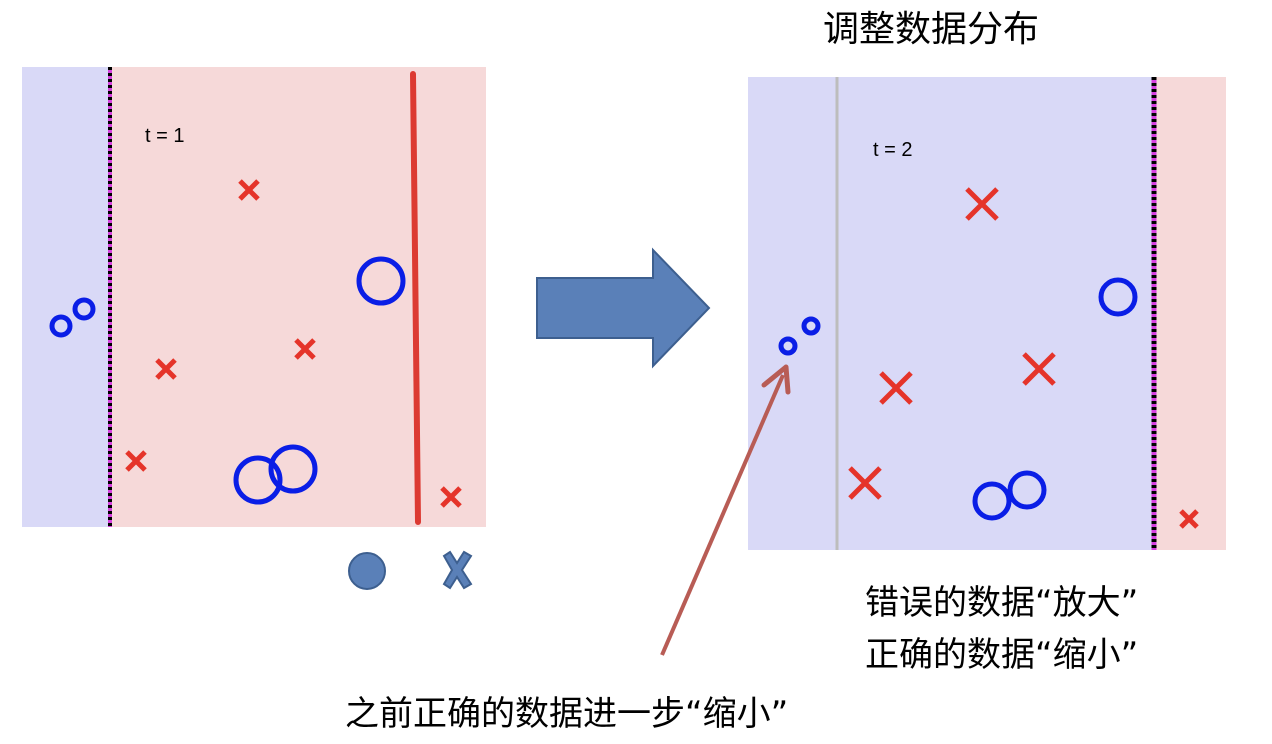  I want to click on circle-class-icon, so click(367, 571).